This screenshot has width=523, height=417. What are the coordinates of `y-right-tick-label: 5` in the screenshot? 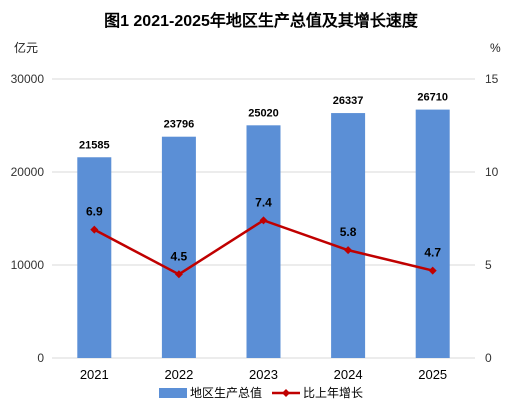 It's located at (488, 265).